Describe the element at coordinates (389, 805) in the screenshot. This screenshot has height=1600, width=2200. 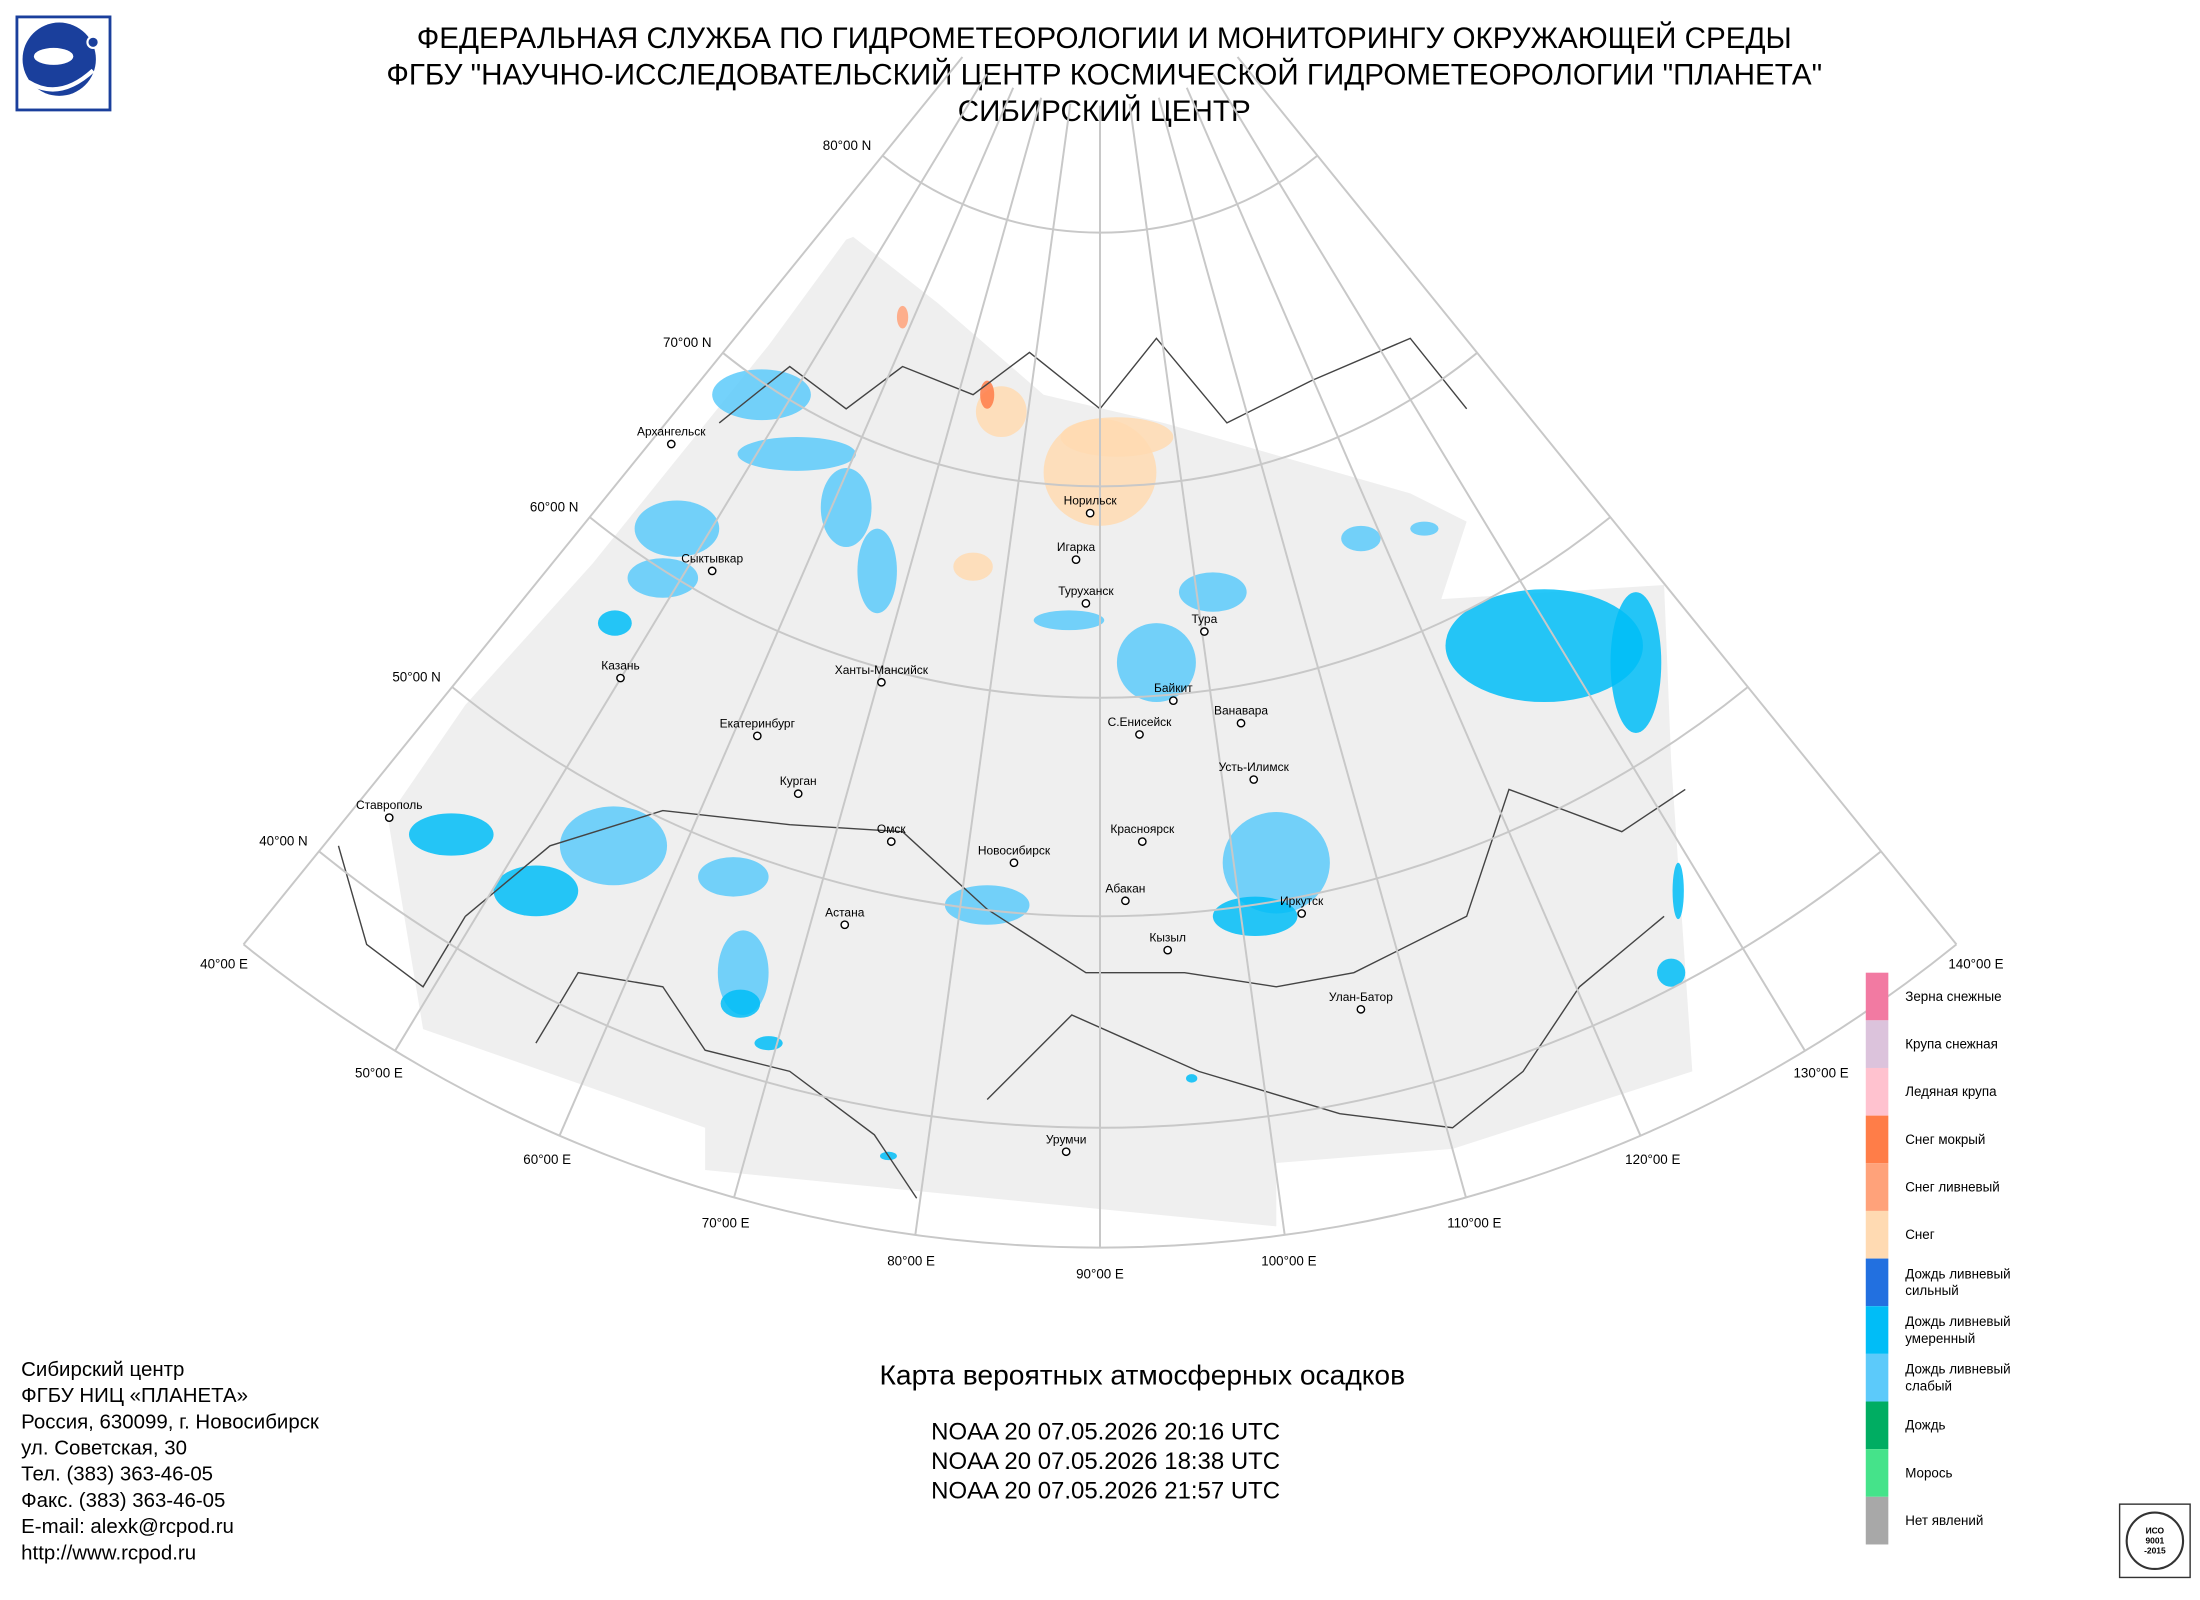
I see `city-label: Ставрополь` at that location.